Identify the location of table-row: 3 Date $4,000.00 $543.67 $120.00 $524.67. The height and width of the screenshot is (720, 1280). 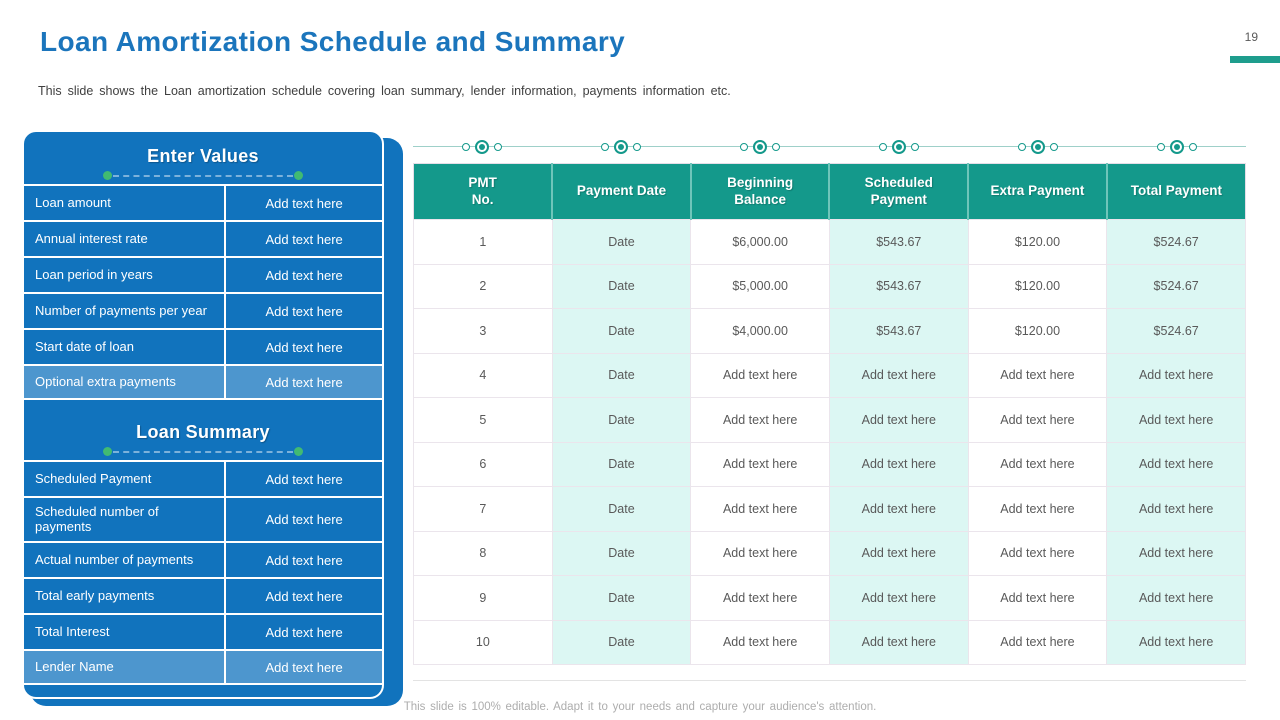
(829, 331).